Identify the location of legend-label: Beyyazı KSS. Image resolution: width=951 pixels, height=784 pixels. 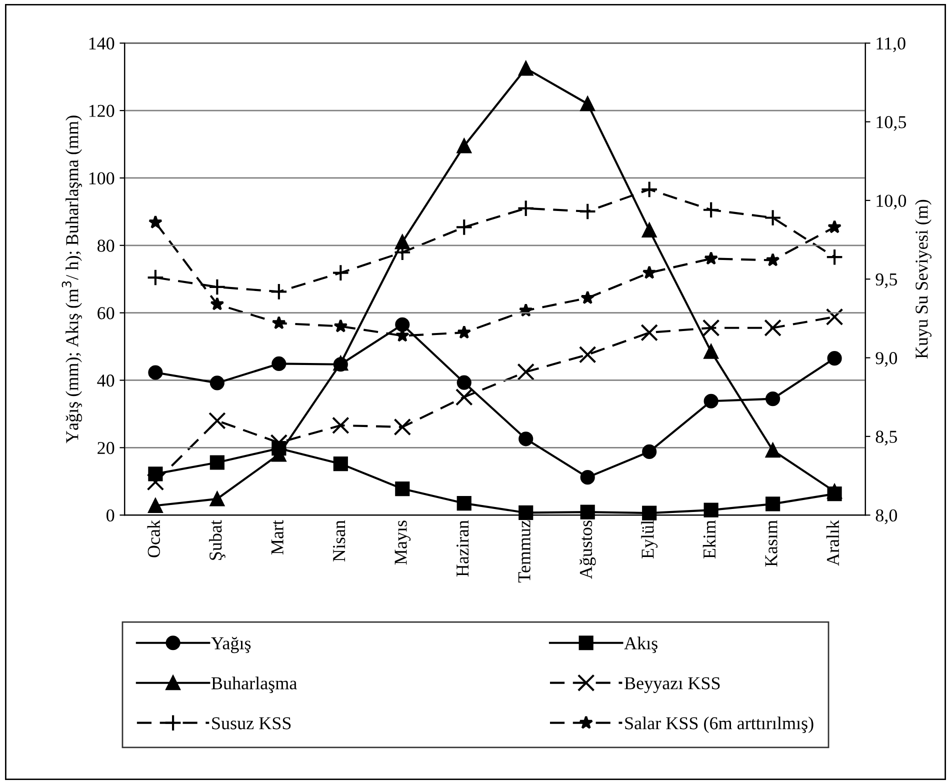
(672, 685).